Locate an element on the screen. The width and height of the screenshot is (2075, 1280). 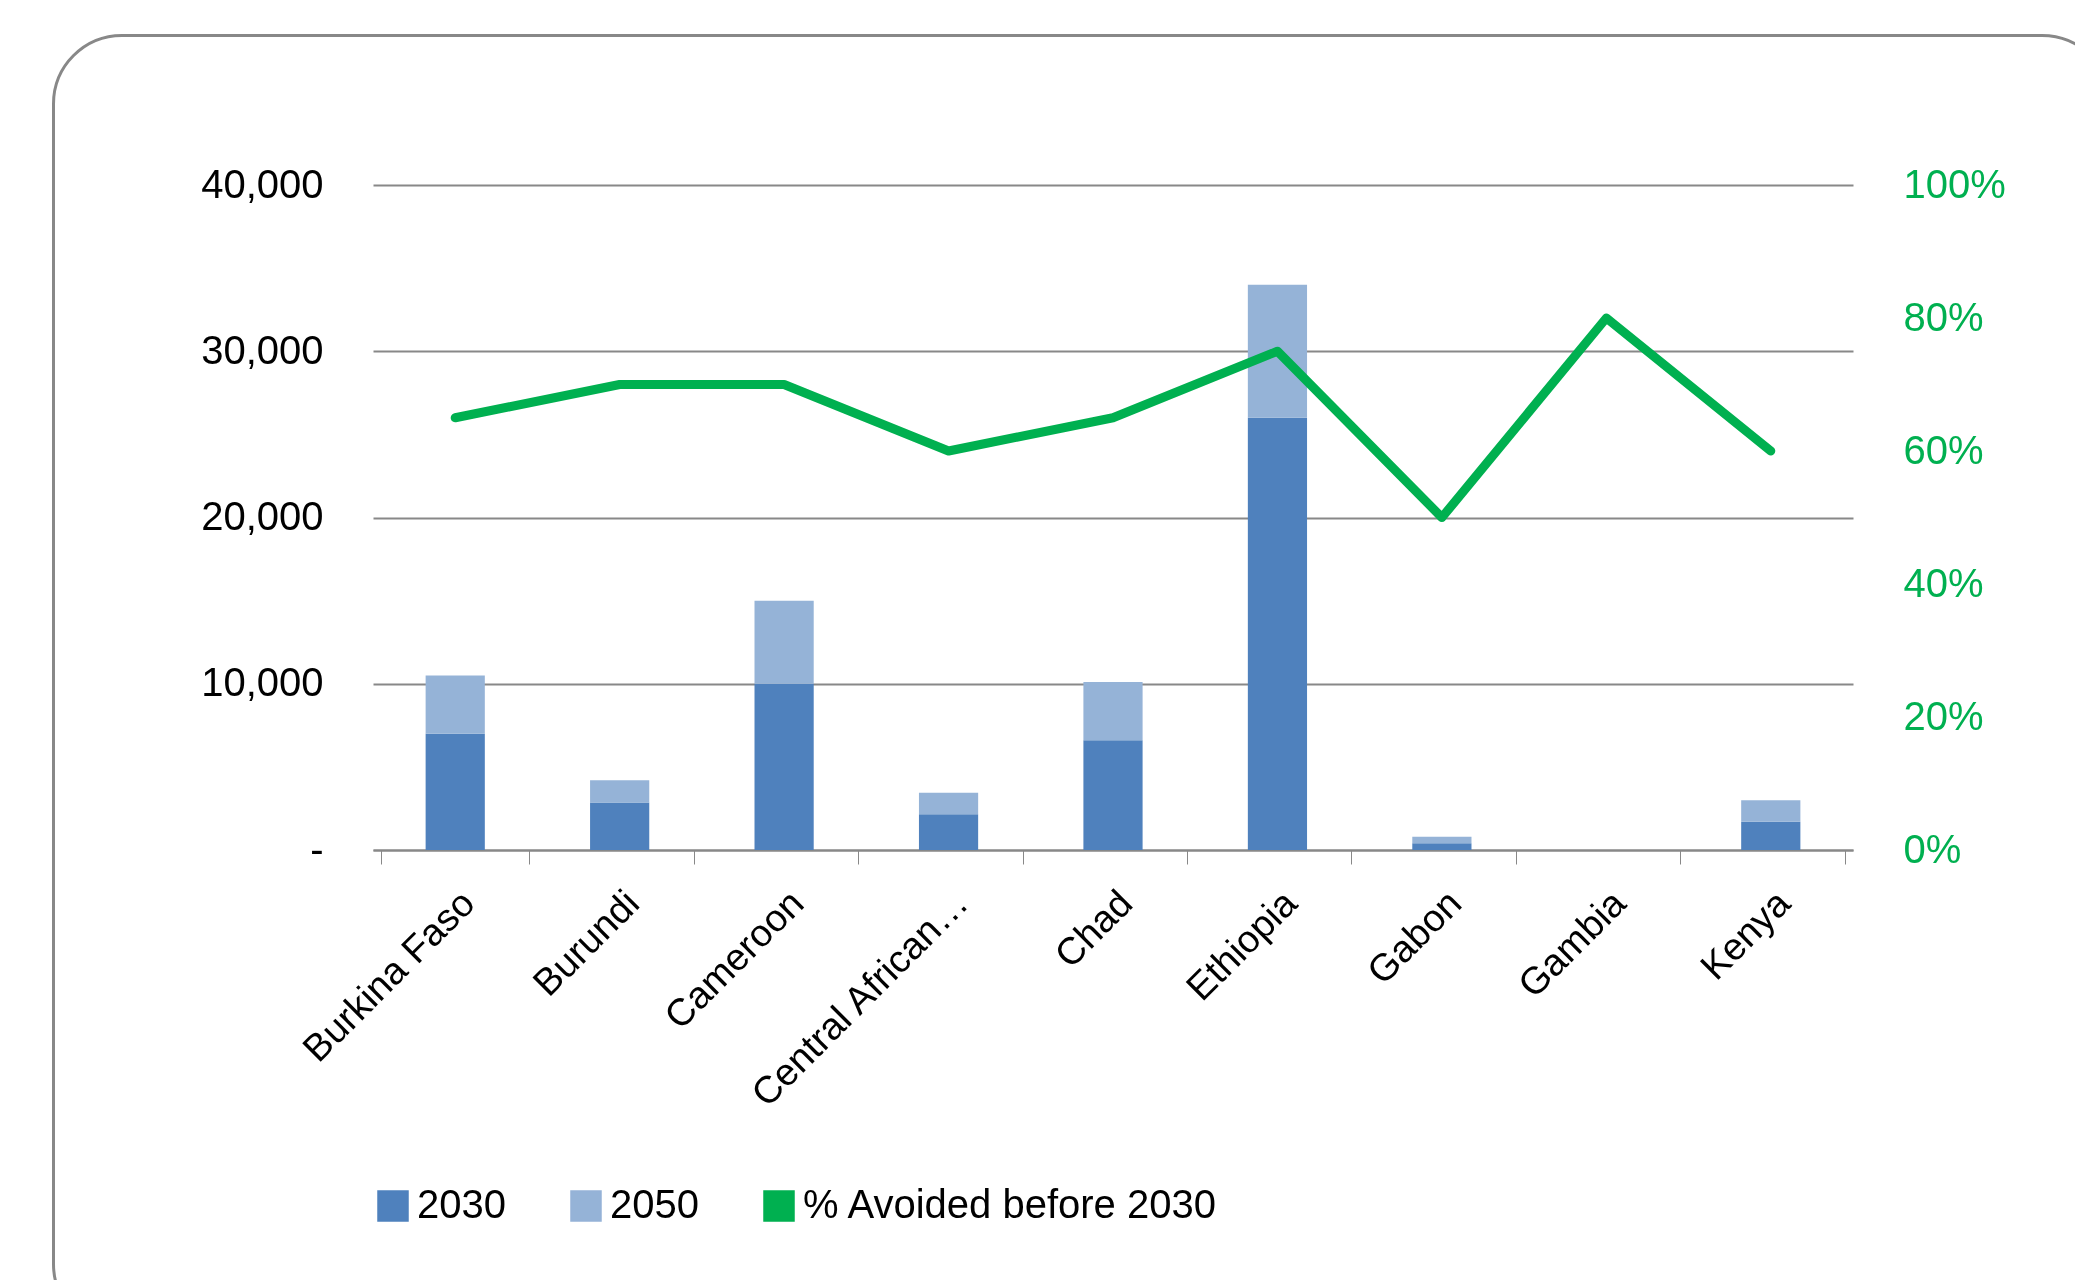
y-tick-label: - is located at coordinates (317, 848).